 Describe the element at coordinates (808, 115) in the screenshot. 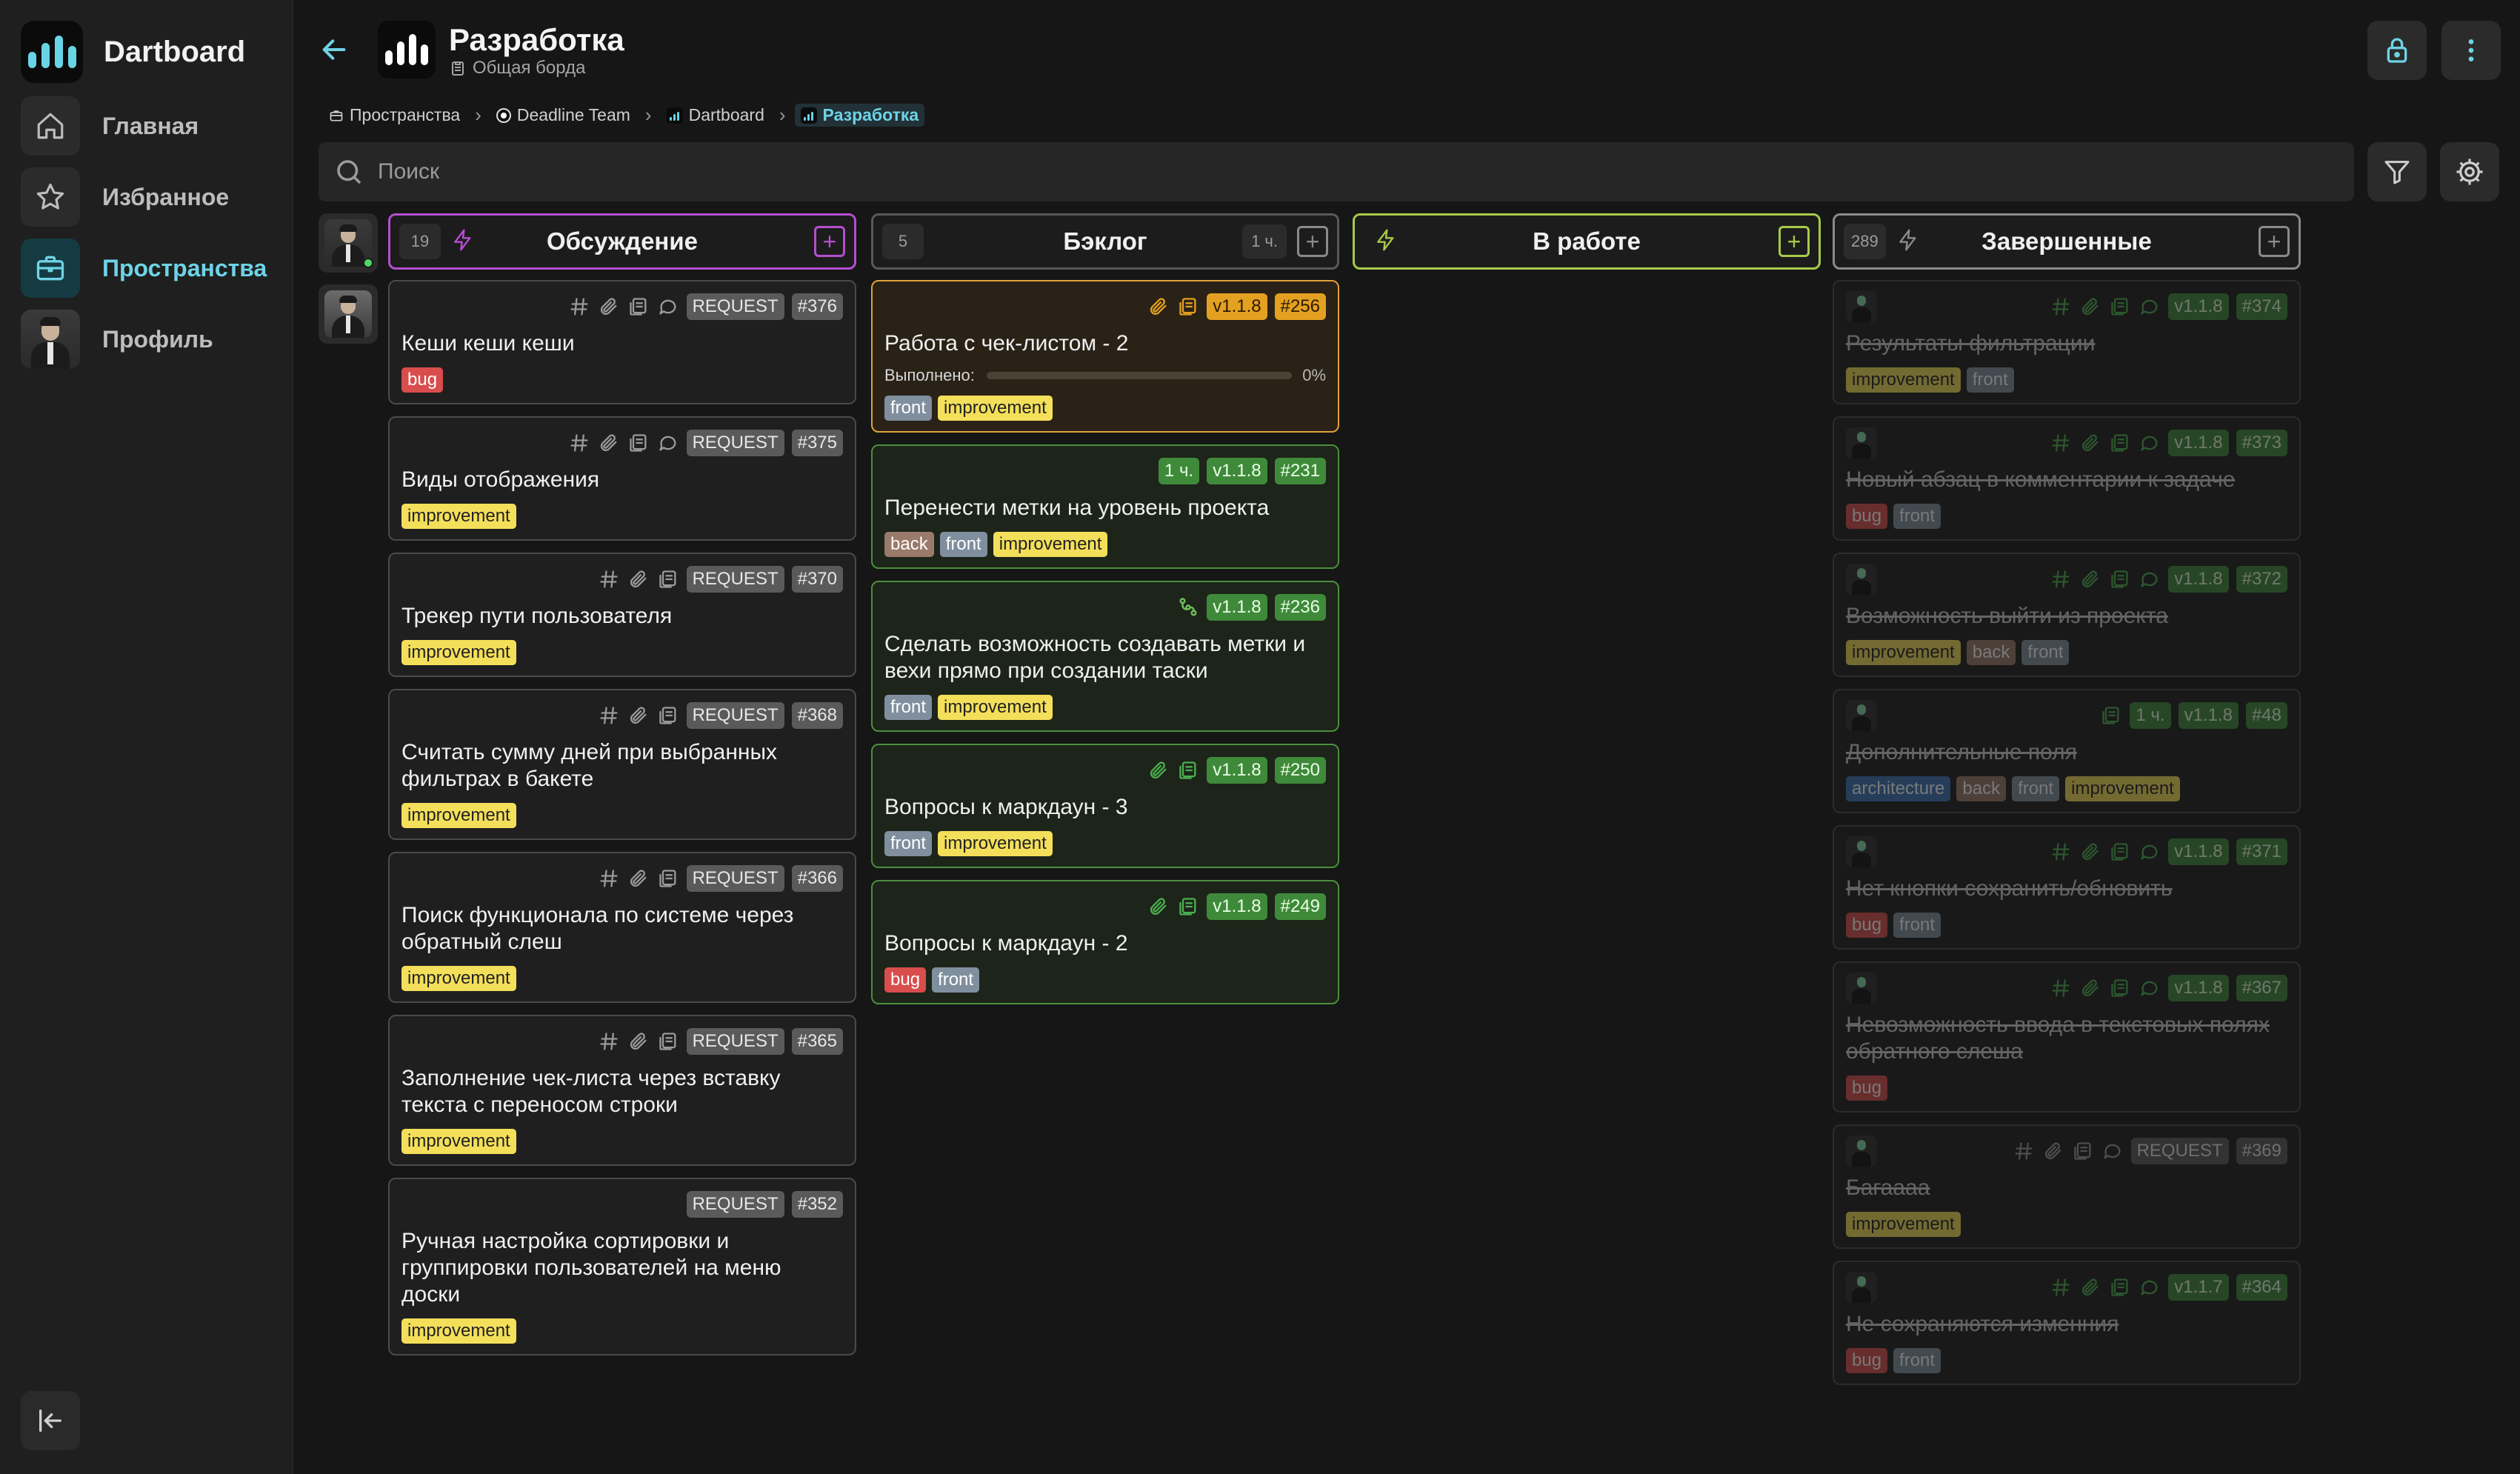

I see `board-icon` at that location.